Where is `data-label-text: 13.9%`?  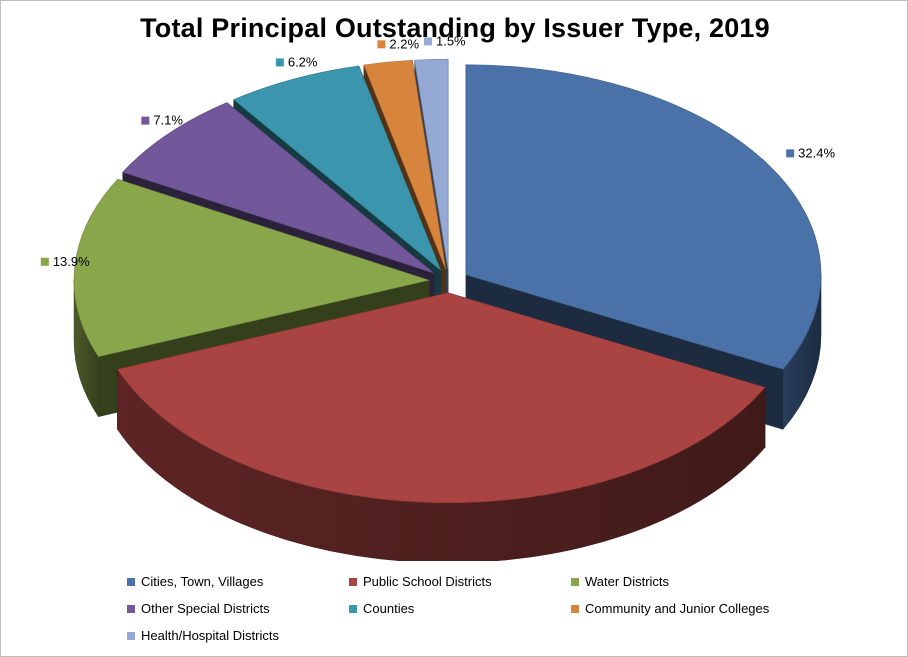 data-label-text: 13.9% is located at coordinates (71, 261).